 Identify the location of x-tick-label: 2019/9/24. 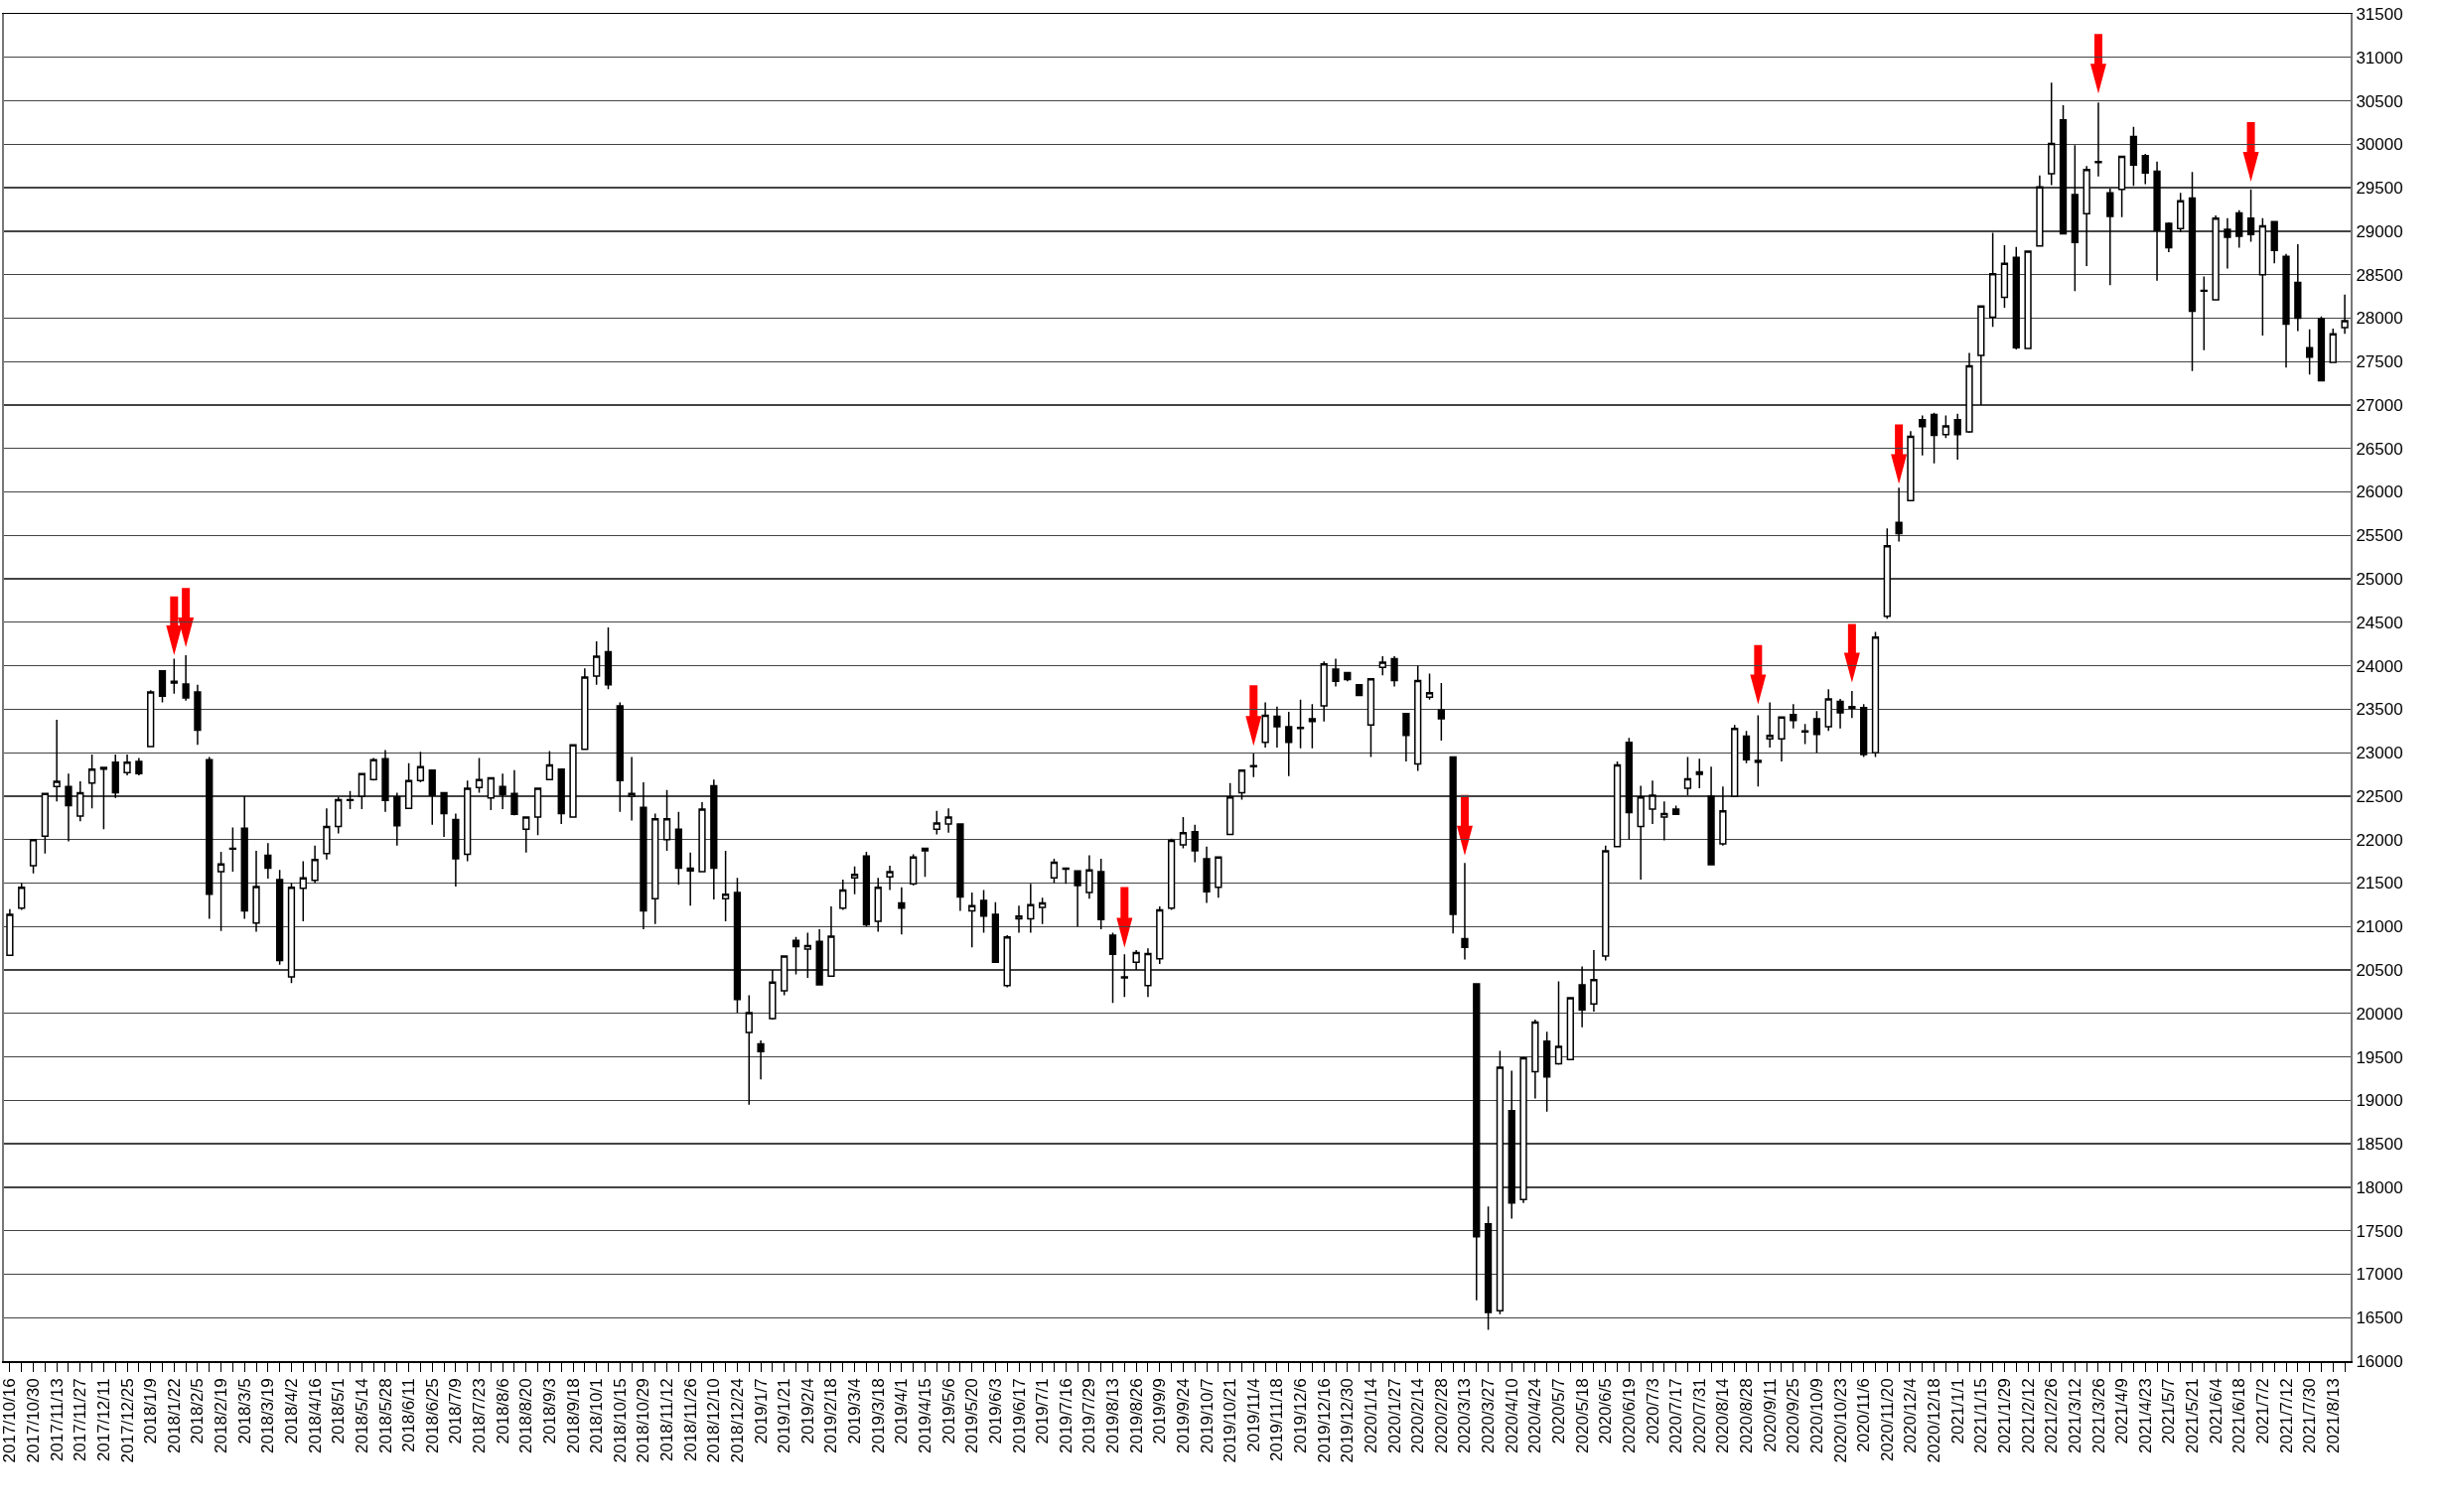
(1183, 1415).